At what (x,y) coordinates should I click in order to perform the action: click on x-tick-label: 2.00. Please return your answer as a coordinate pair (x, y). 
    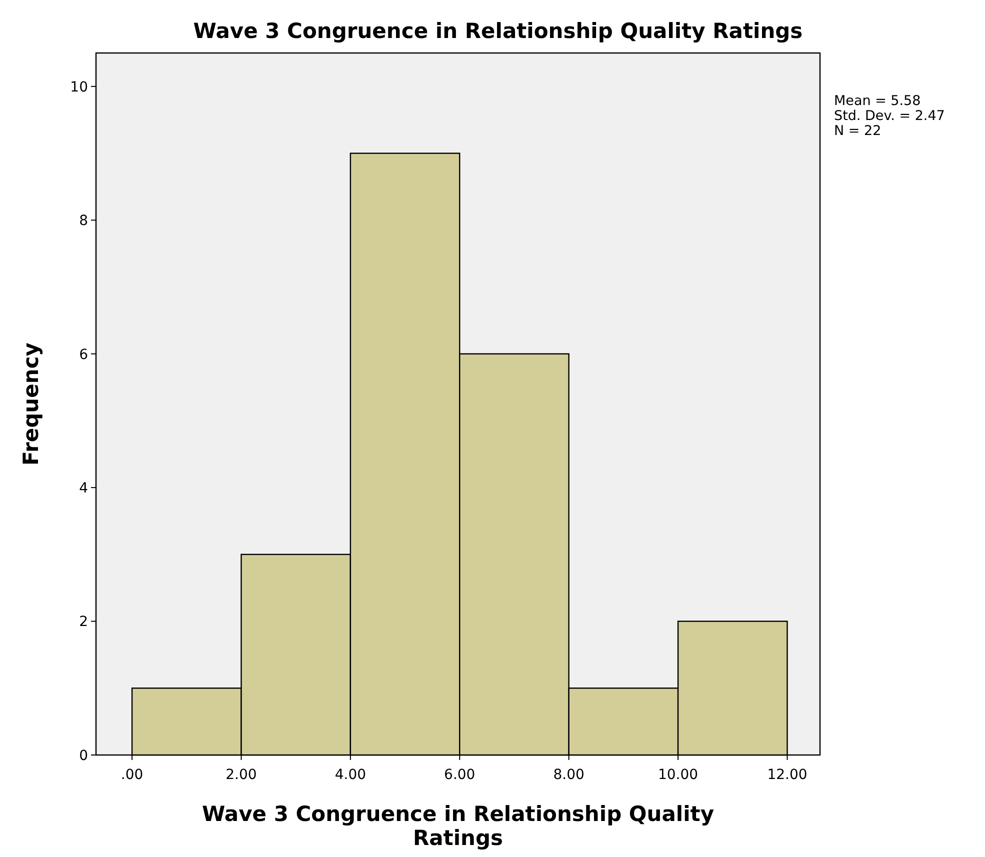
    Looking at the image, I should click on (241, 775).